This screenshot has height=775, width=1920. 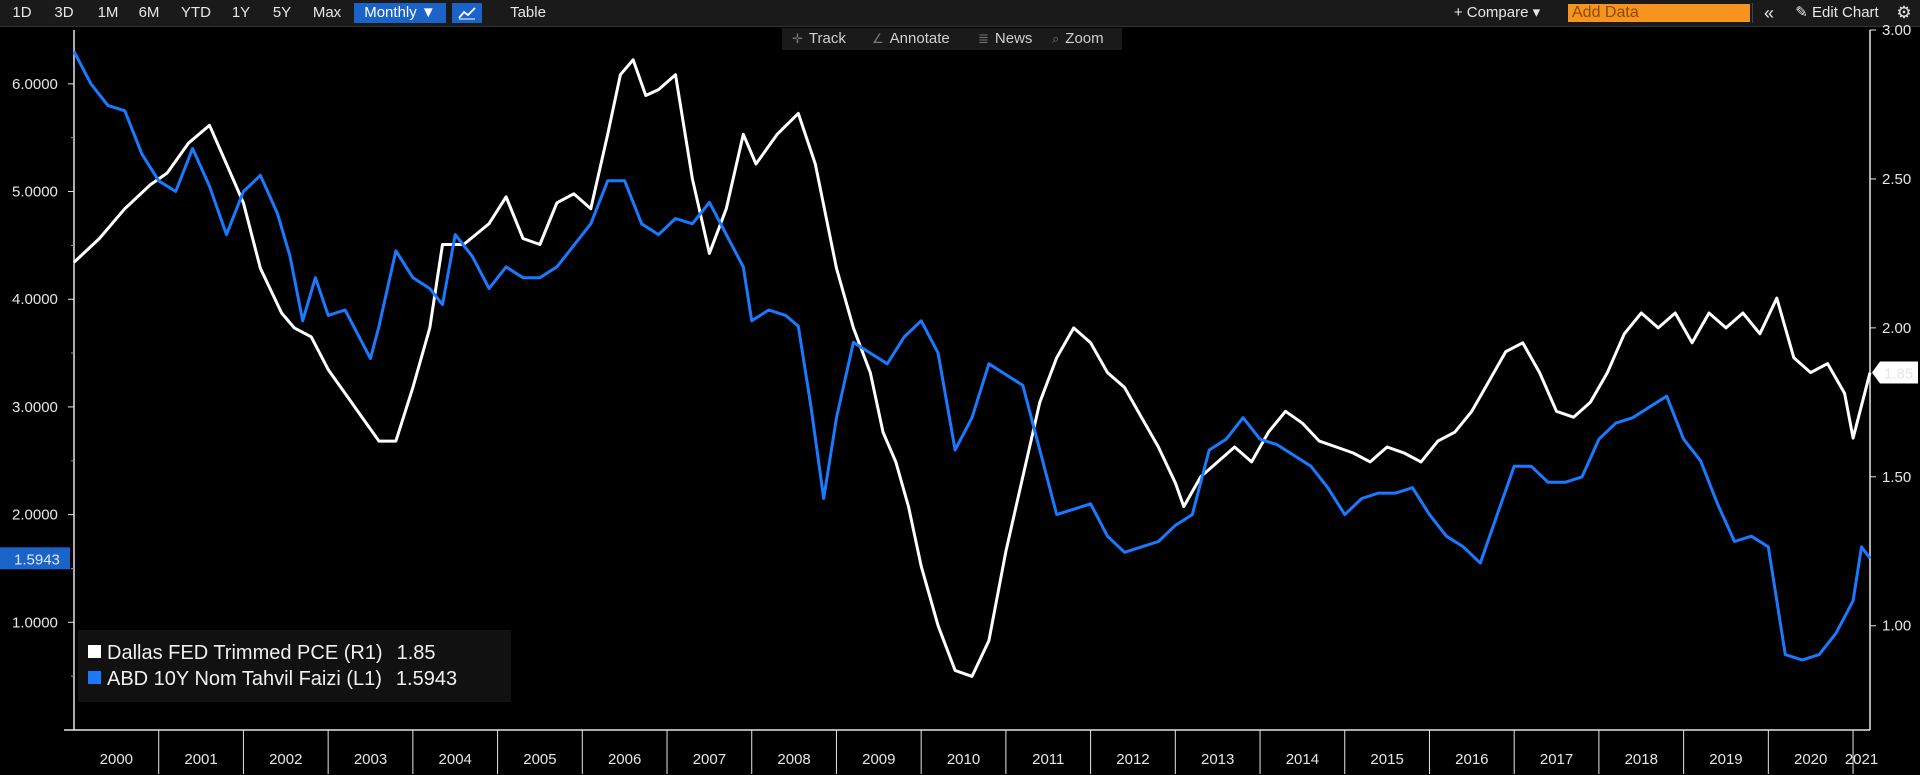 I want to click on magnifier-icon: ⌕, so click(x=1056, y=38).